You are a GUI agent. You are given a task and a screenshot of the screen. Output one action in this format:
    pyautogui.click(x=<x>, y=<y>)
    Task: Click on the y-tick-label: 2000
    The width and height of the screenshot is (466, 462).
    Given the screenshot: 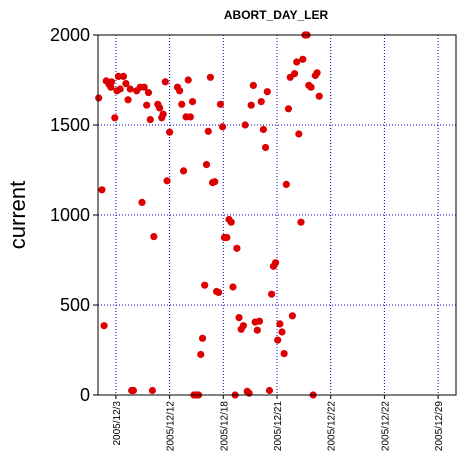 What is the action you would take?
    pyautogui.click(x=70, y=35)
    